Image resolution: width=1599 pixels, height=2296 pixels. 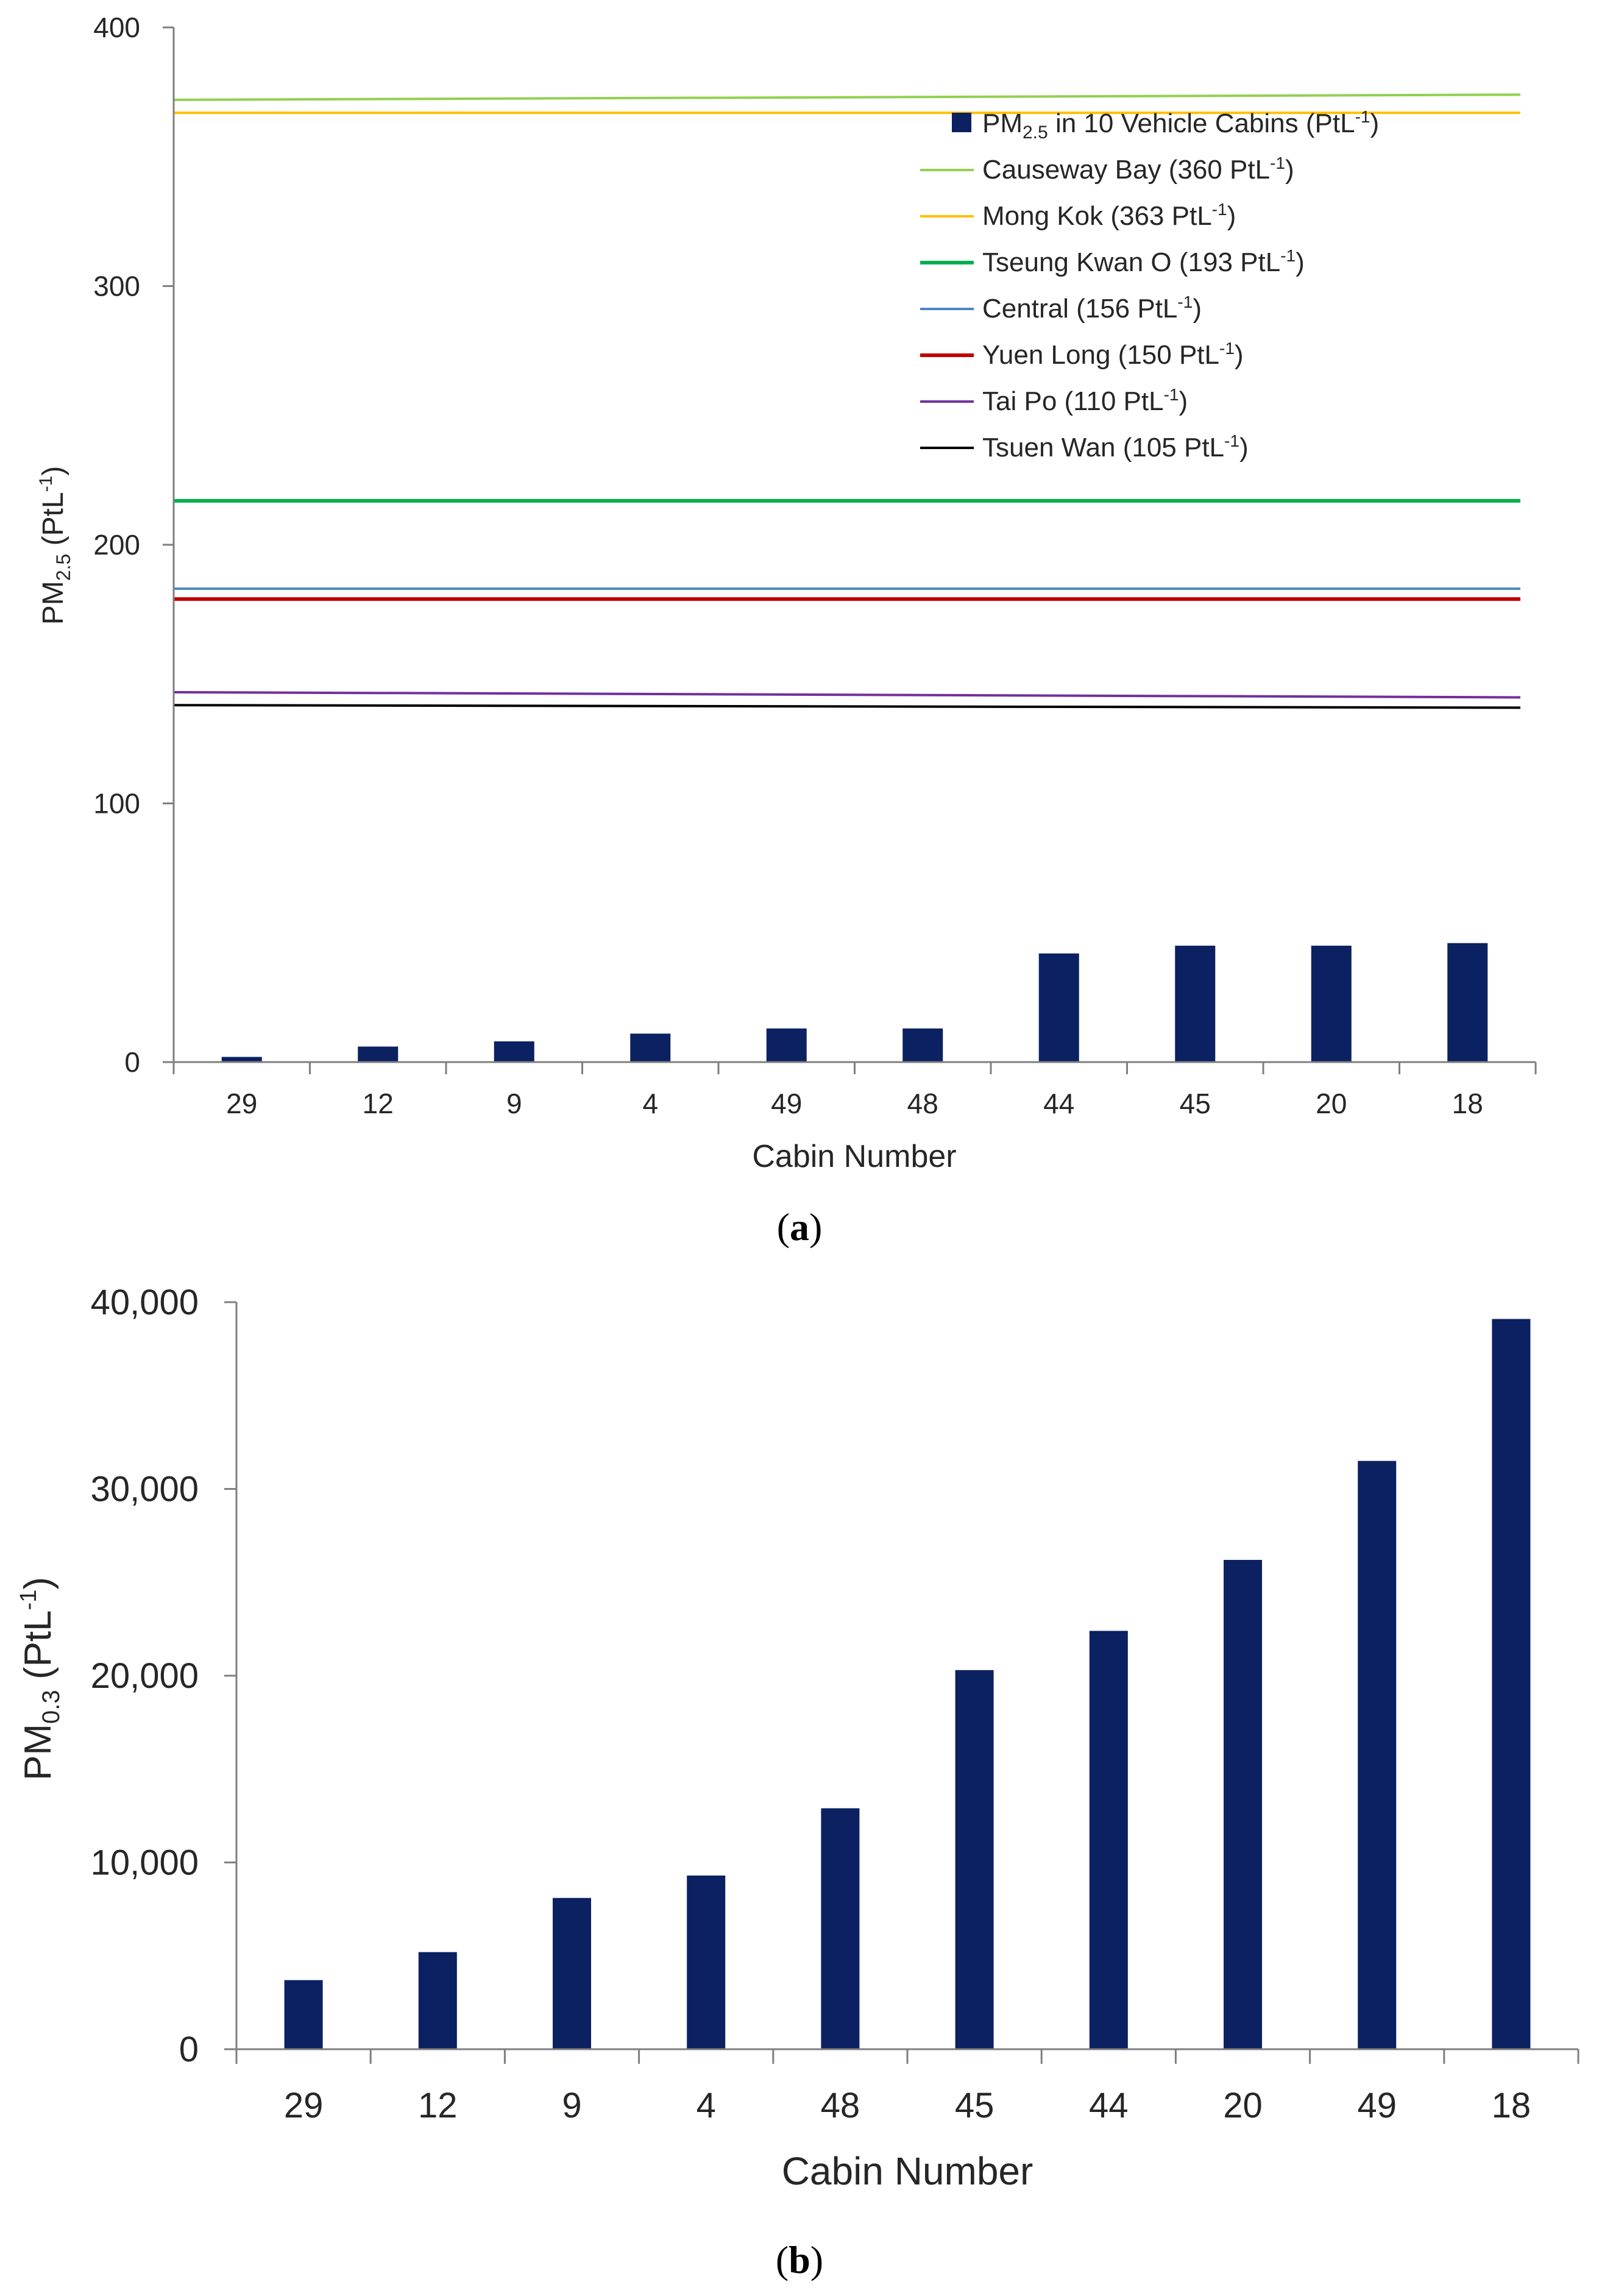 I want to click on legend-label-bar: PM2.5 in 10 Vehicle Cabins (PtL-1), so click(x=1180, y=125).